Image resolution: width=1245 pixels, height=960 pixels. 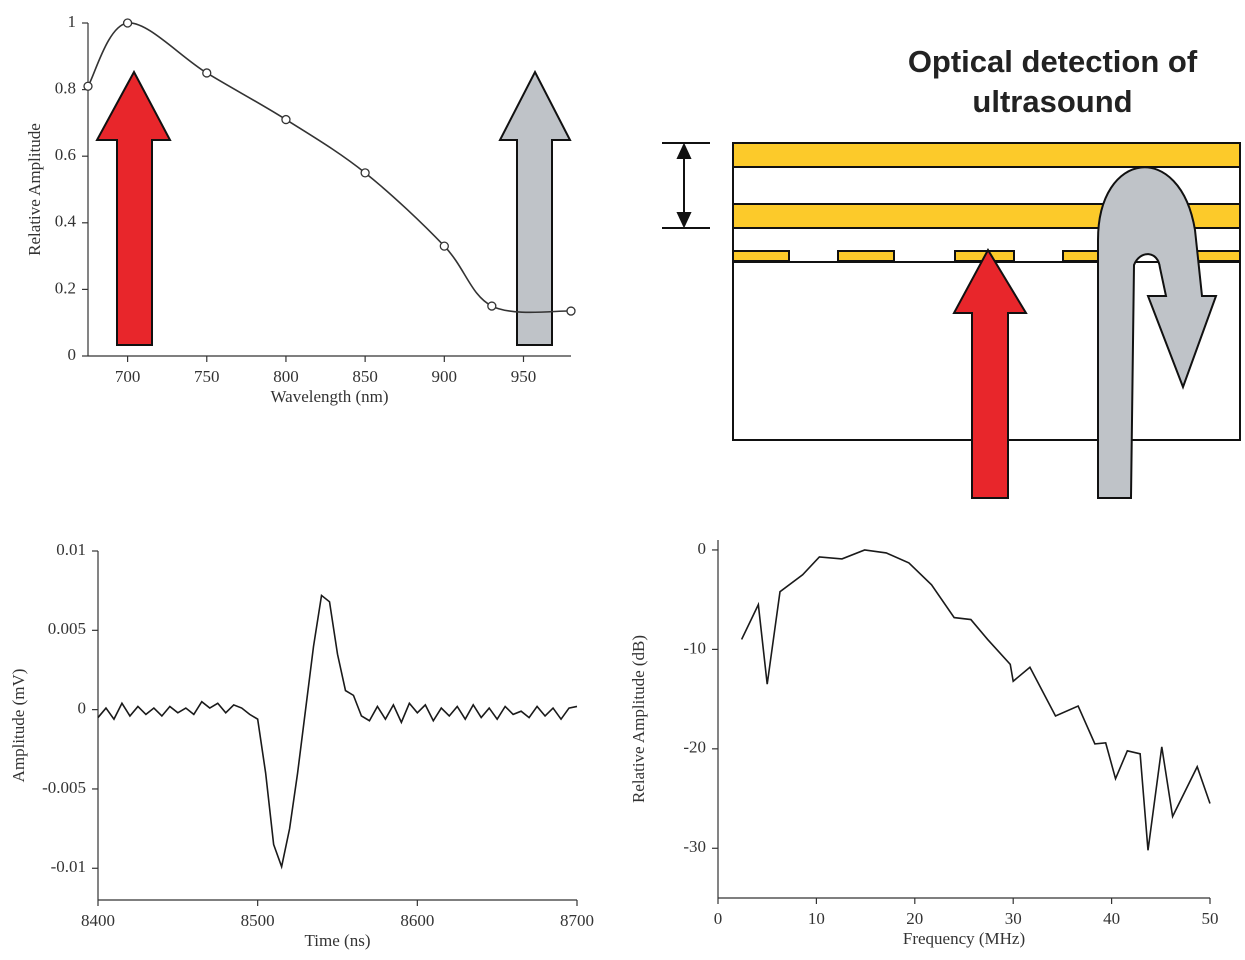 I want to click on x-tick-label: 40, so click(x=1111, y=918).